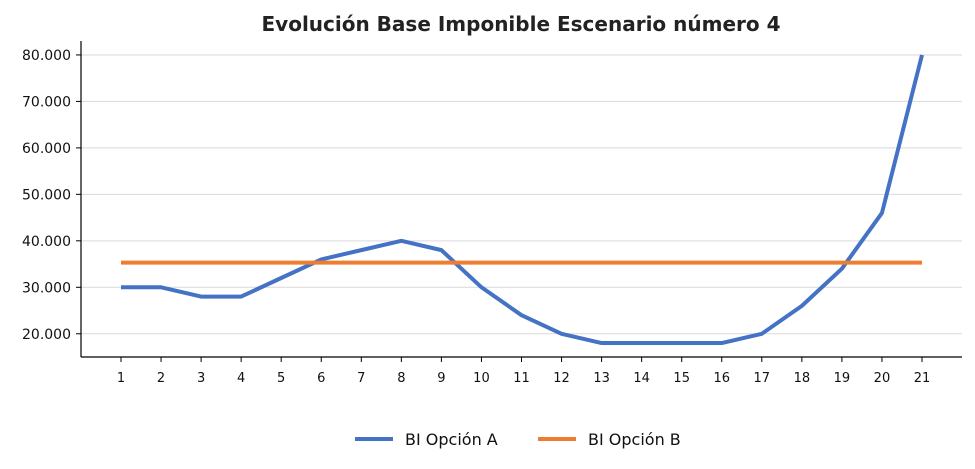 Image resolution: width=975 pixels, height=469 pixels. What do you see at coordinates (842, 378) in the screenshot?
I see `x-tick-label: 19` at bounding box center [842, 378].